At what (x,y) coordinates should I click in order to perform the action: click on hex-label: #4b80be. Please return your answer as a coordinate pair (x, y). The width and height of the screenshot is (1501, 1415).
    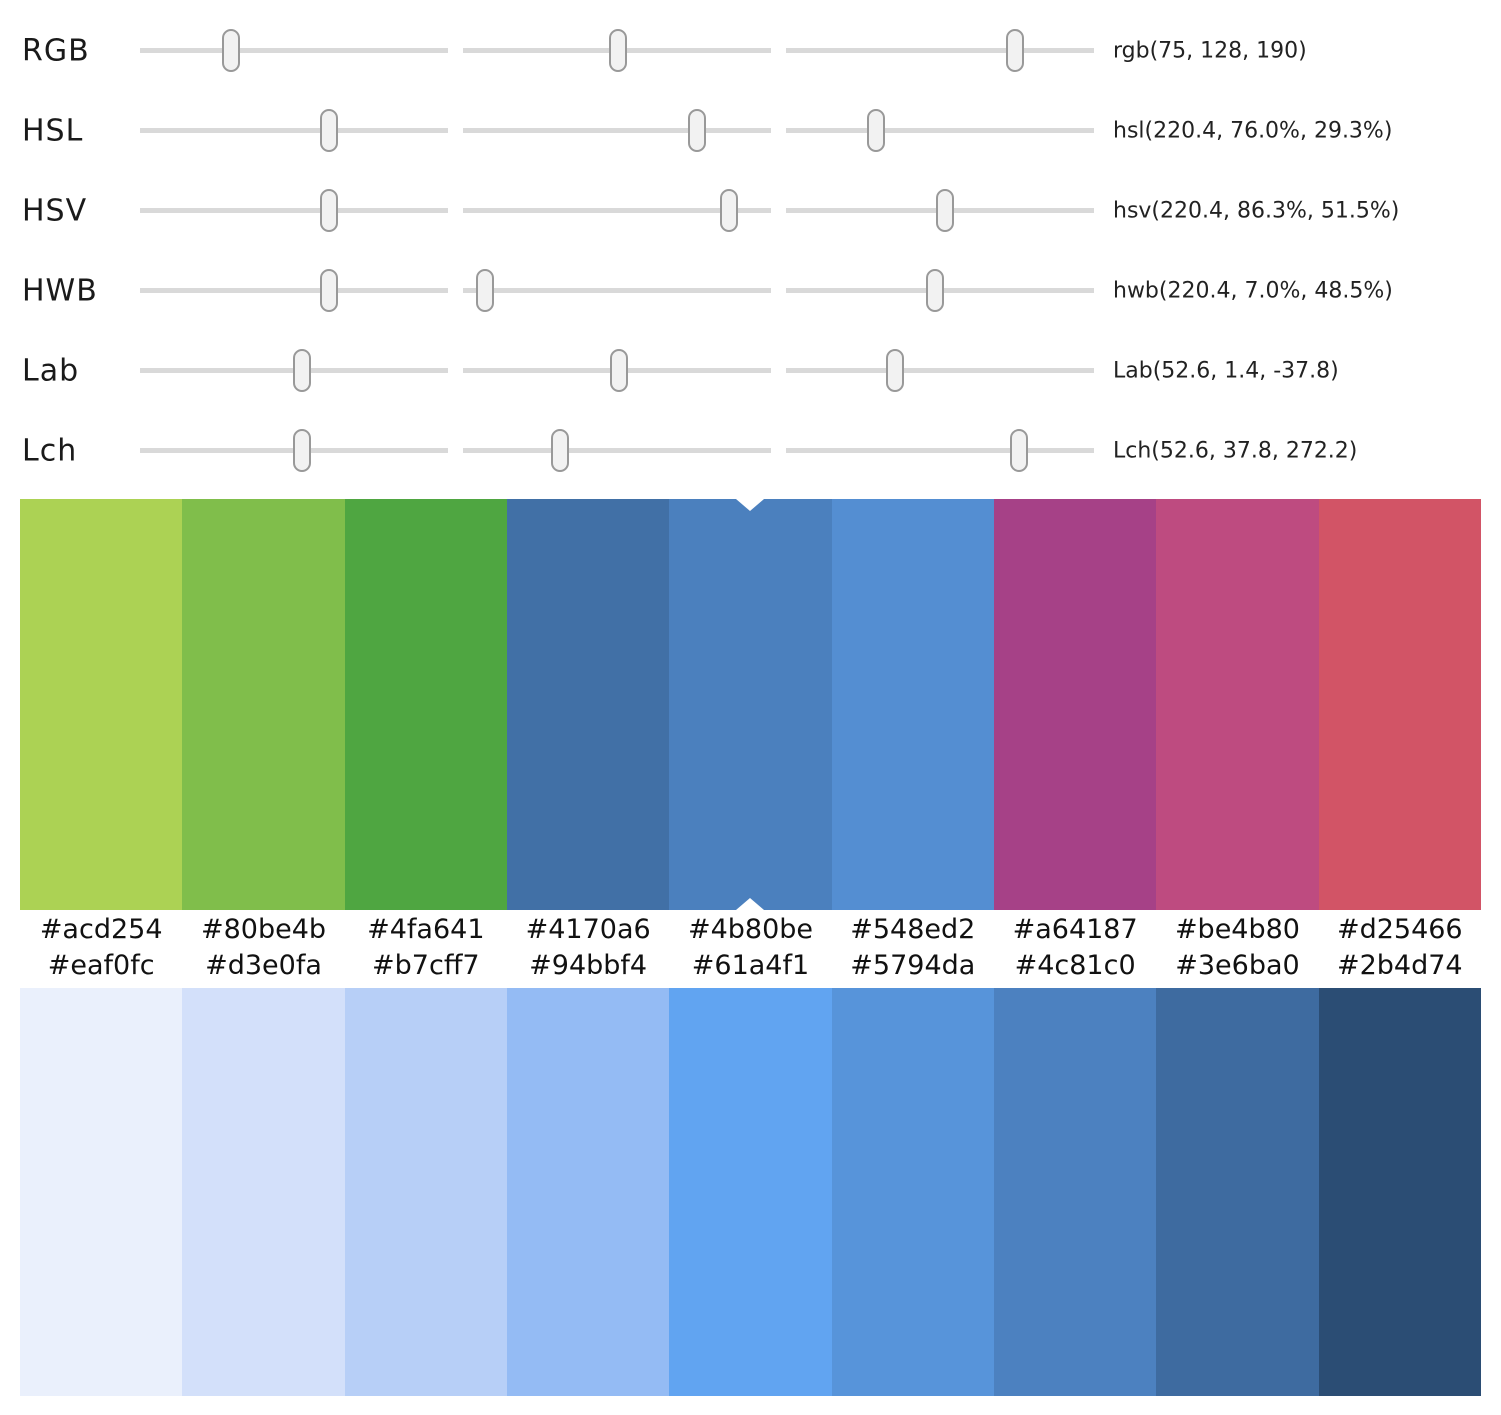
    Looking at the image, I should click on (750, 929).